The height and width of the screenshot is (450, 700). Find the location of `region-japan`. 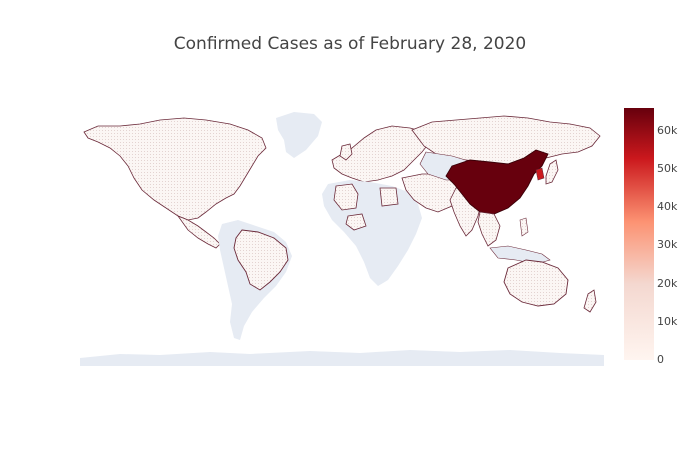

region-japan is located at coordinates (552, 172).